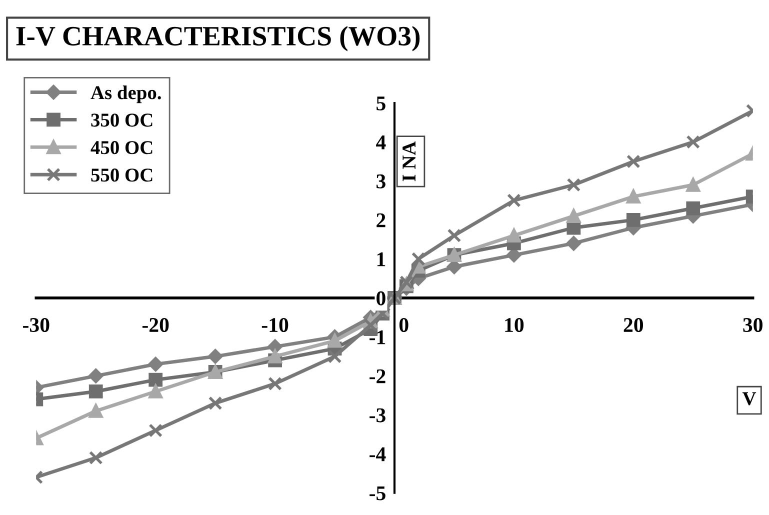 Image resolution: width=769 pixels, height=515 pixels. Describe the element at coordinates (121, 175) in the screenshot. I see `legend-label: 550 OC` at that location.